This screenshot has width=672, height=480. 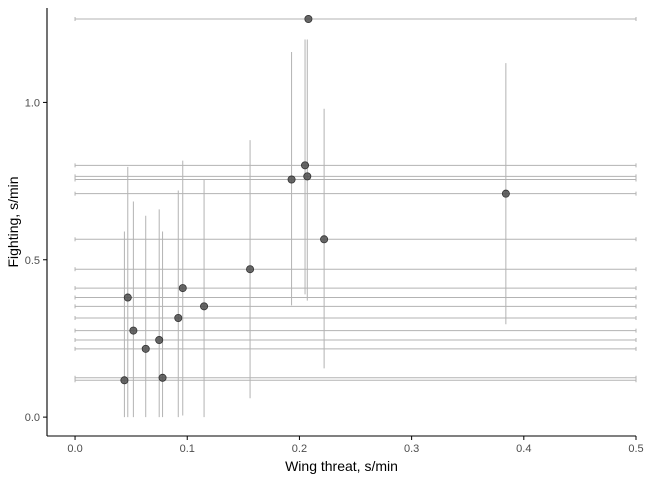 I want to click on y-tick-label-1: 0.5, so click(x=32, y=261).